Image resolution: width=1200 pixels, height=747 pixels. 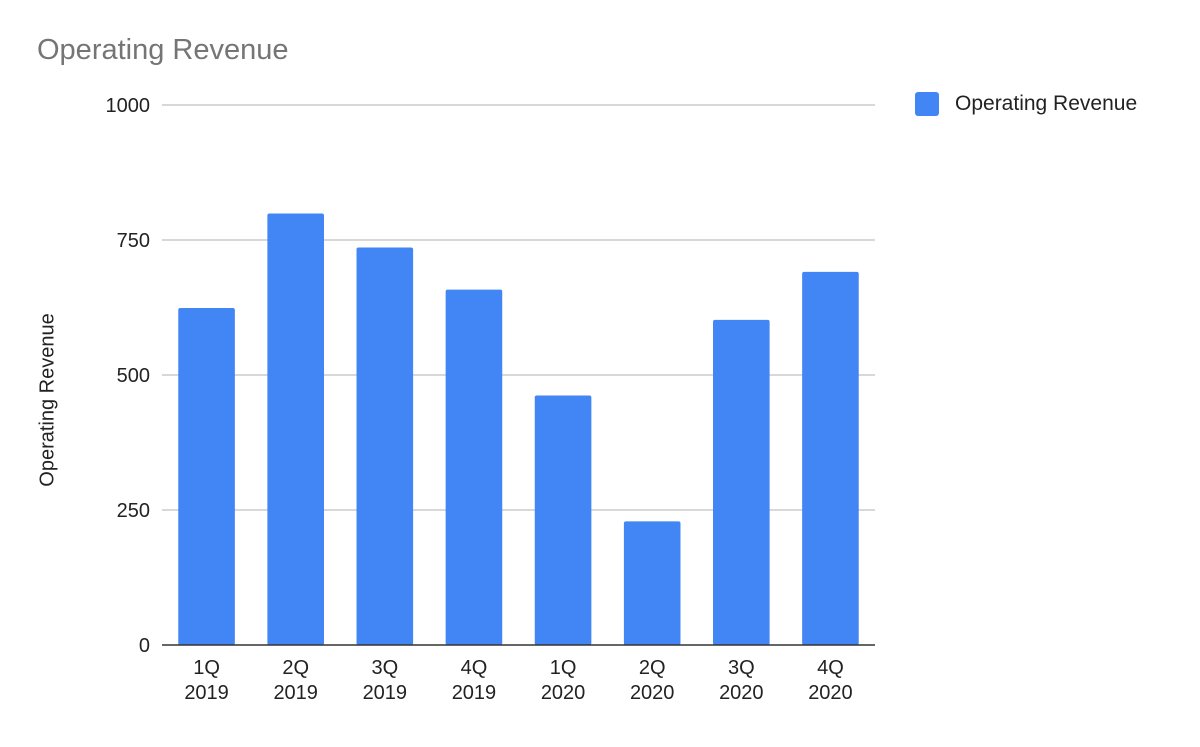 I want to click on y-axis-label: Operating Revenue, so click(x=47, y=400).